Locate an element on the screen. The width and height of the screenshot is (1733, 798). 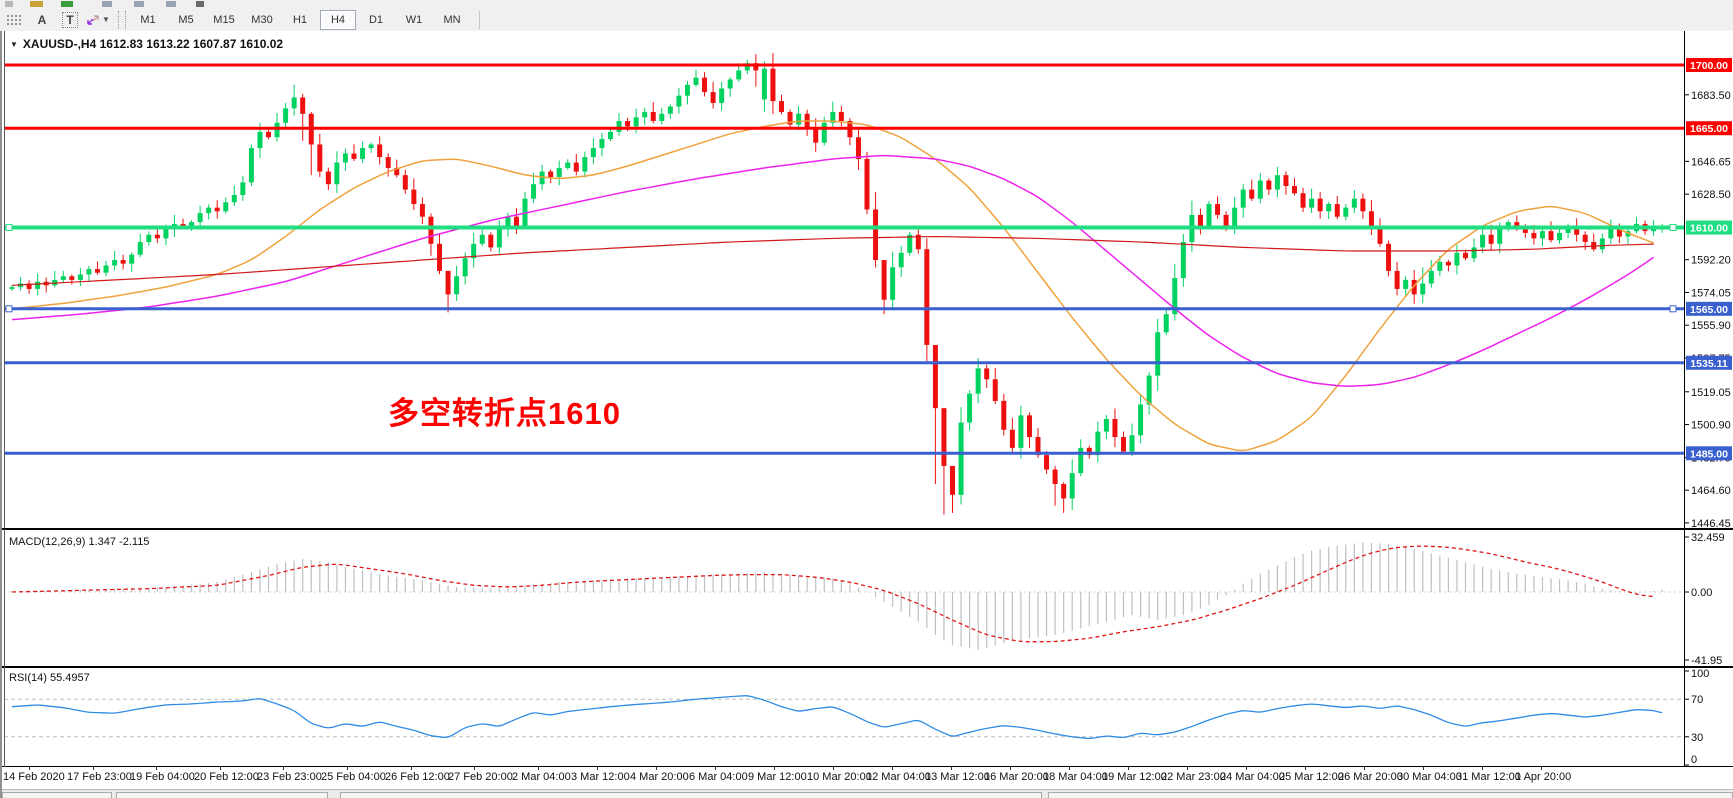
dot-grid-icon is located at coordinates (14, 19).